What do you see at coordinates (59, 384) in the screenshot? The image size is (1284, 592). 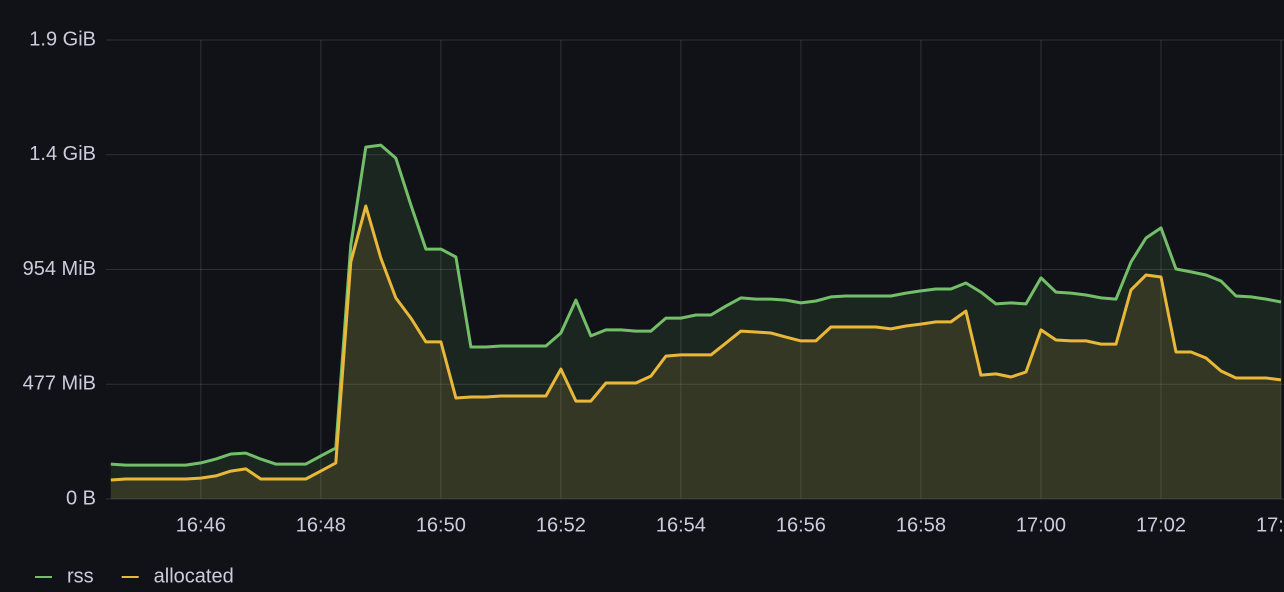 I see `y-tick-label: 477 MiB` at bounding box center [59, 384].